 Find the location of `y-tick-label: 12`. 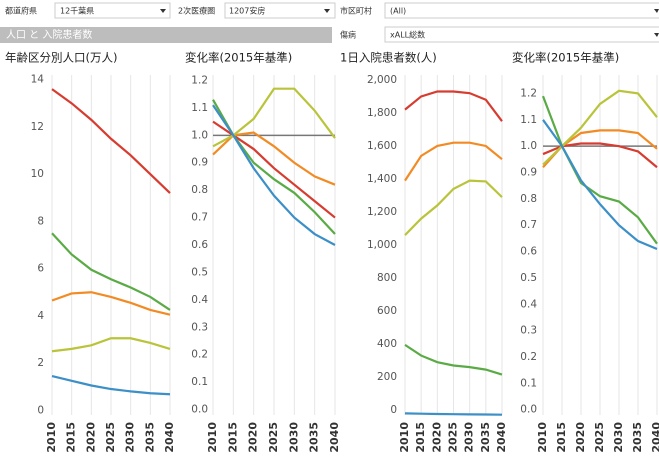

y-tick-label: 12 is located at coordinates (37, 127).